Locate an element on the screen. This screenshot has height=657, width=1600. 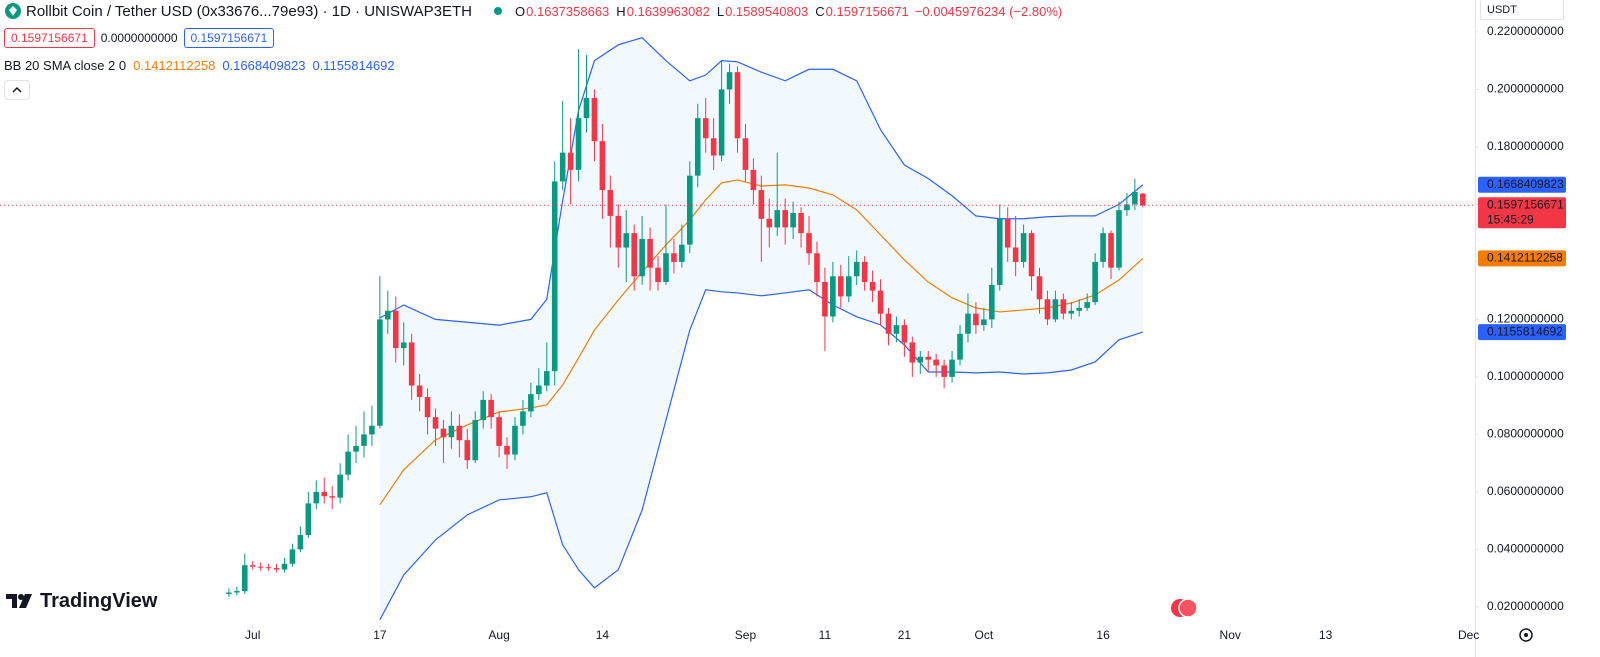
price-label: 0.1412112258 is located at coordinates (1525, 258).